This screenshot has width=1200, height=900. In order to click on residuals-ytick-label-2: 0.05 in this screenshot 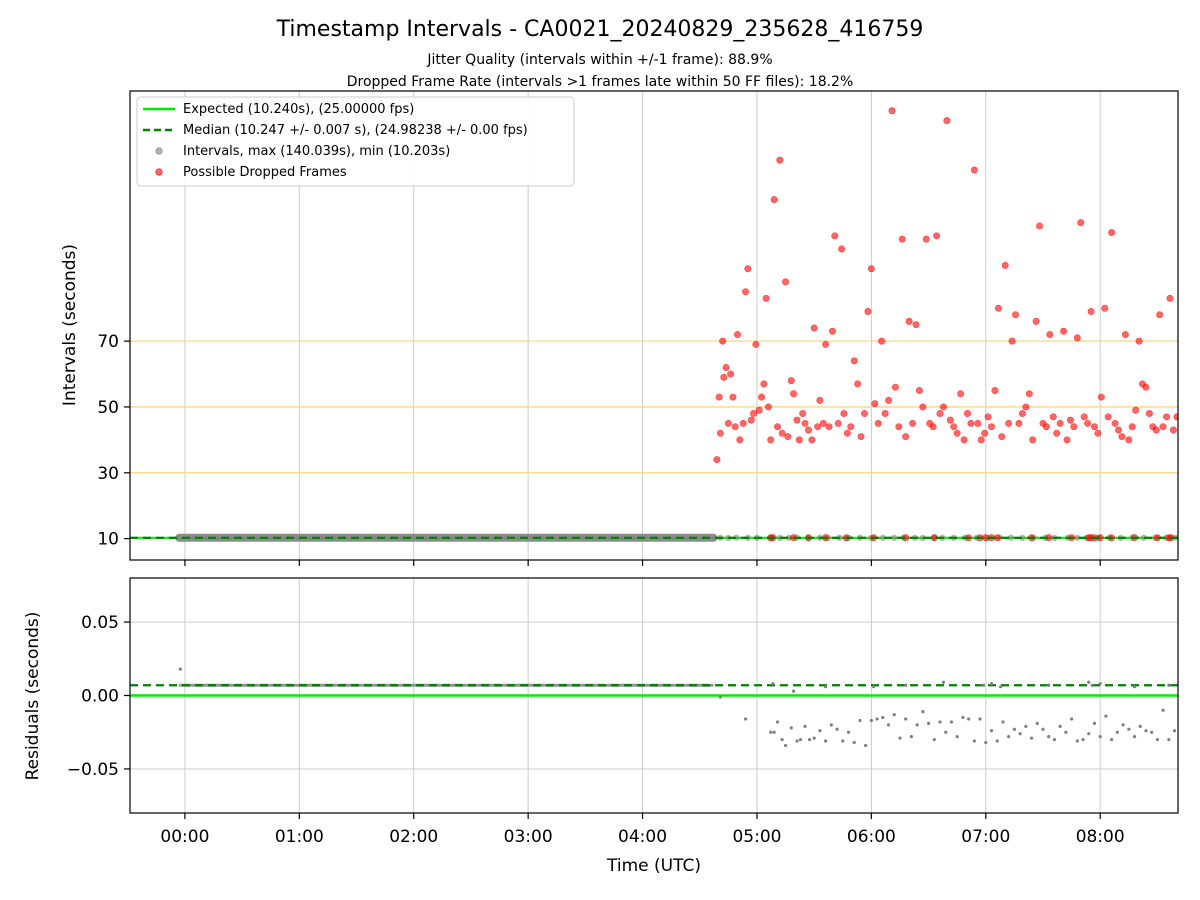, I will do `click(100, 623)`.